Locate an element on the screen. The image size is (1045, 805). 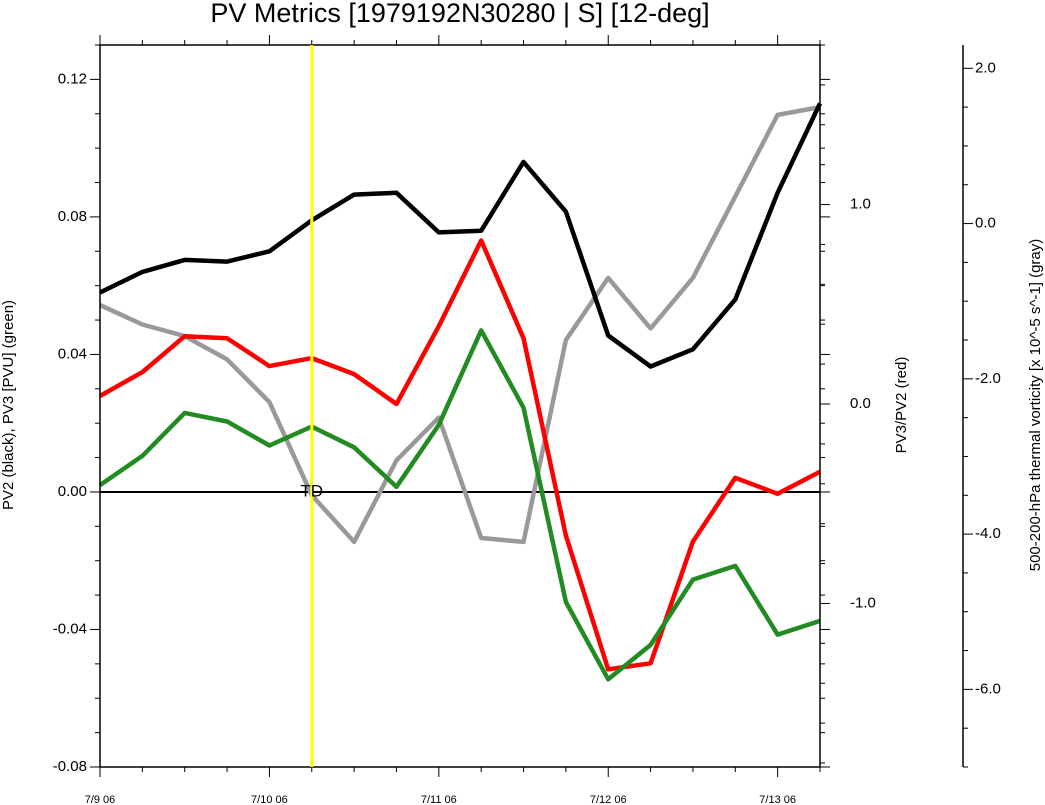
right-tick-label: 0.0 is located at coordinates (860, 403).